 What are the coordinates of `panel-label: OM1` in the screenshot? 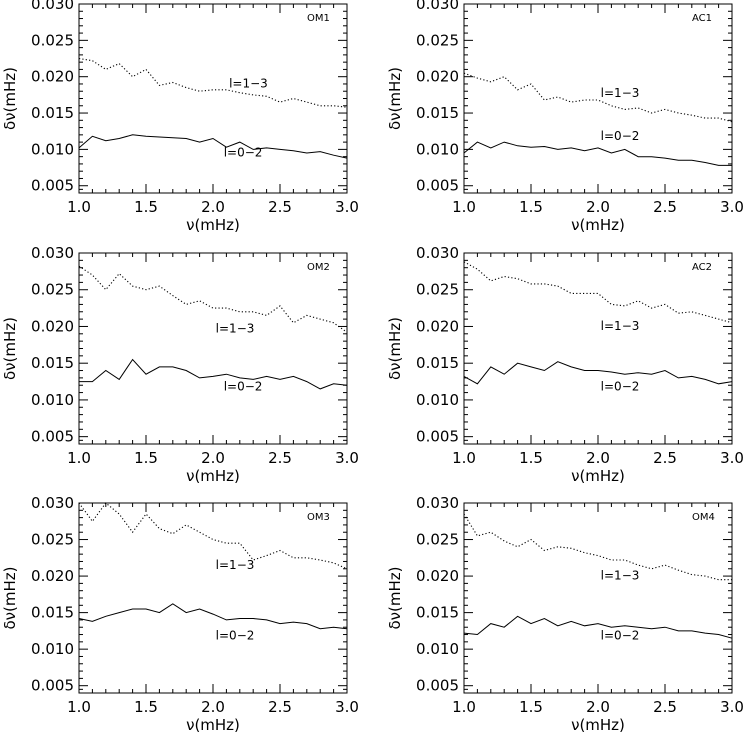 It's located at (318, 18).